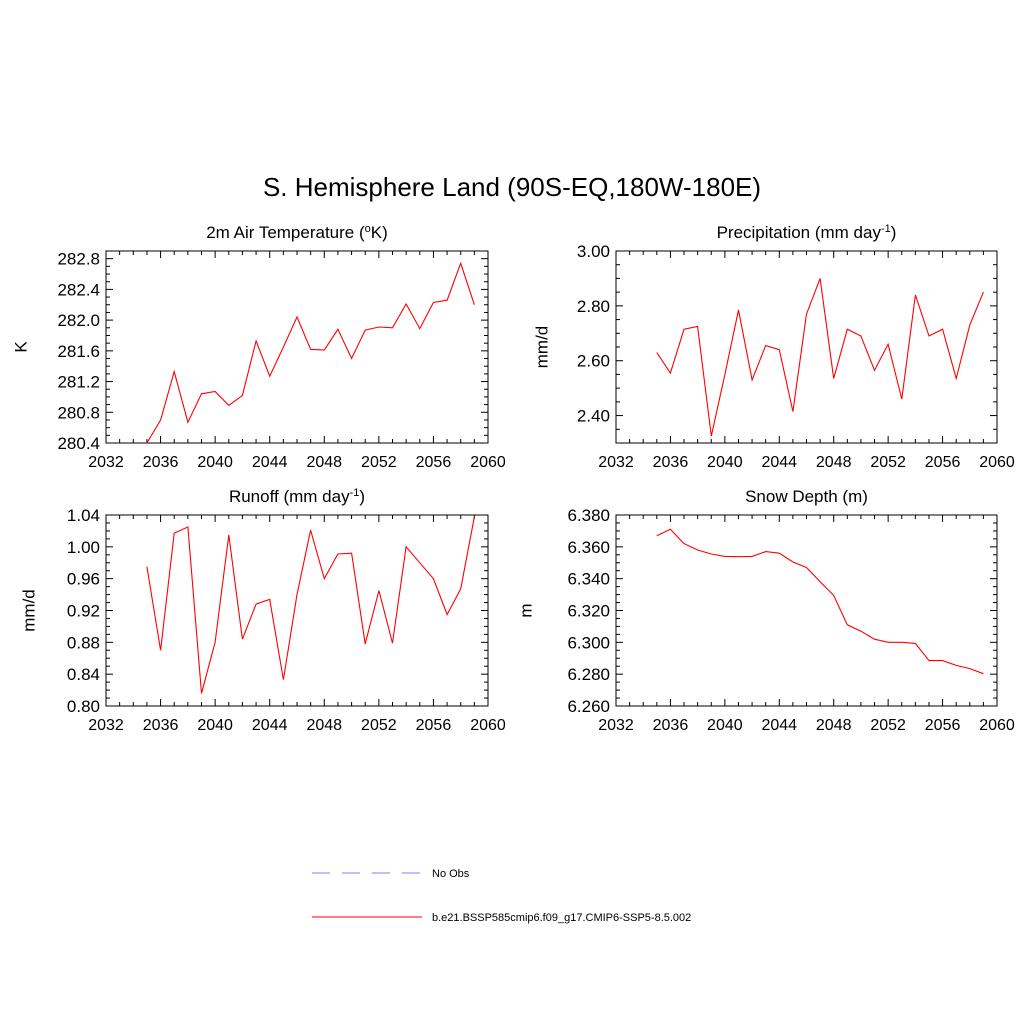  I want to click on y-tick-label: 282.0, so click(78, 320).